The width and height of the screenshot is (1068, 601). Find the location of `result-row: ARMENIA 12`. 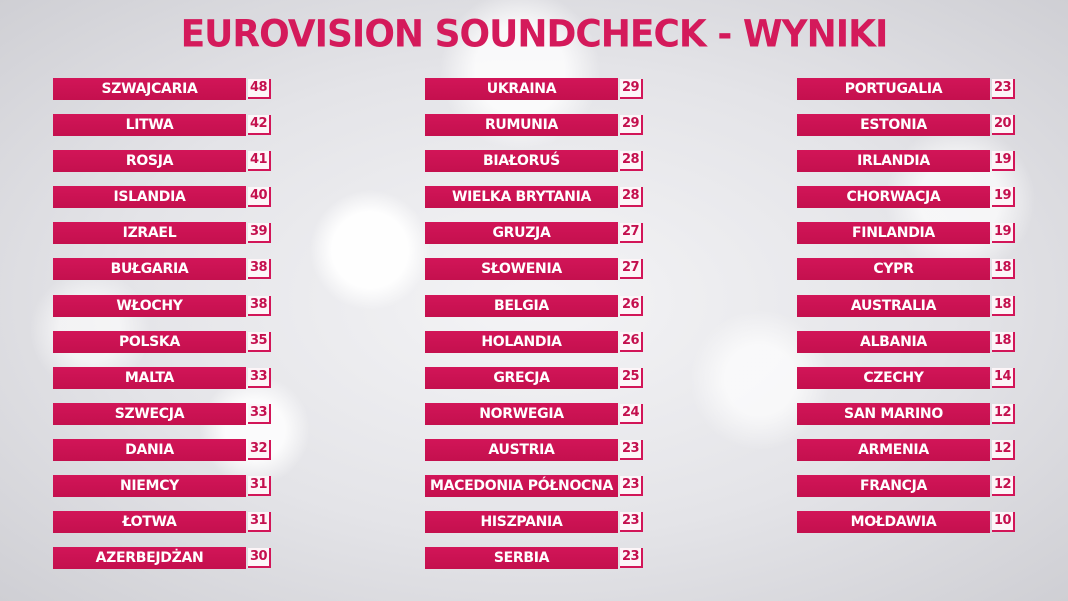

result-row: ARMENIA 12 is located at coordinates (906, 449).